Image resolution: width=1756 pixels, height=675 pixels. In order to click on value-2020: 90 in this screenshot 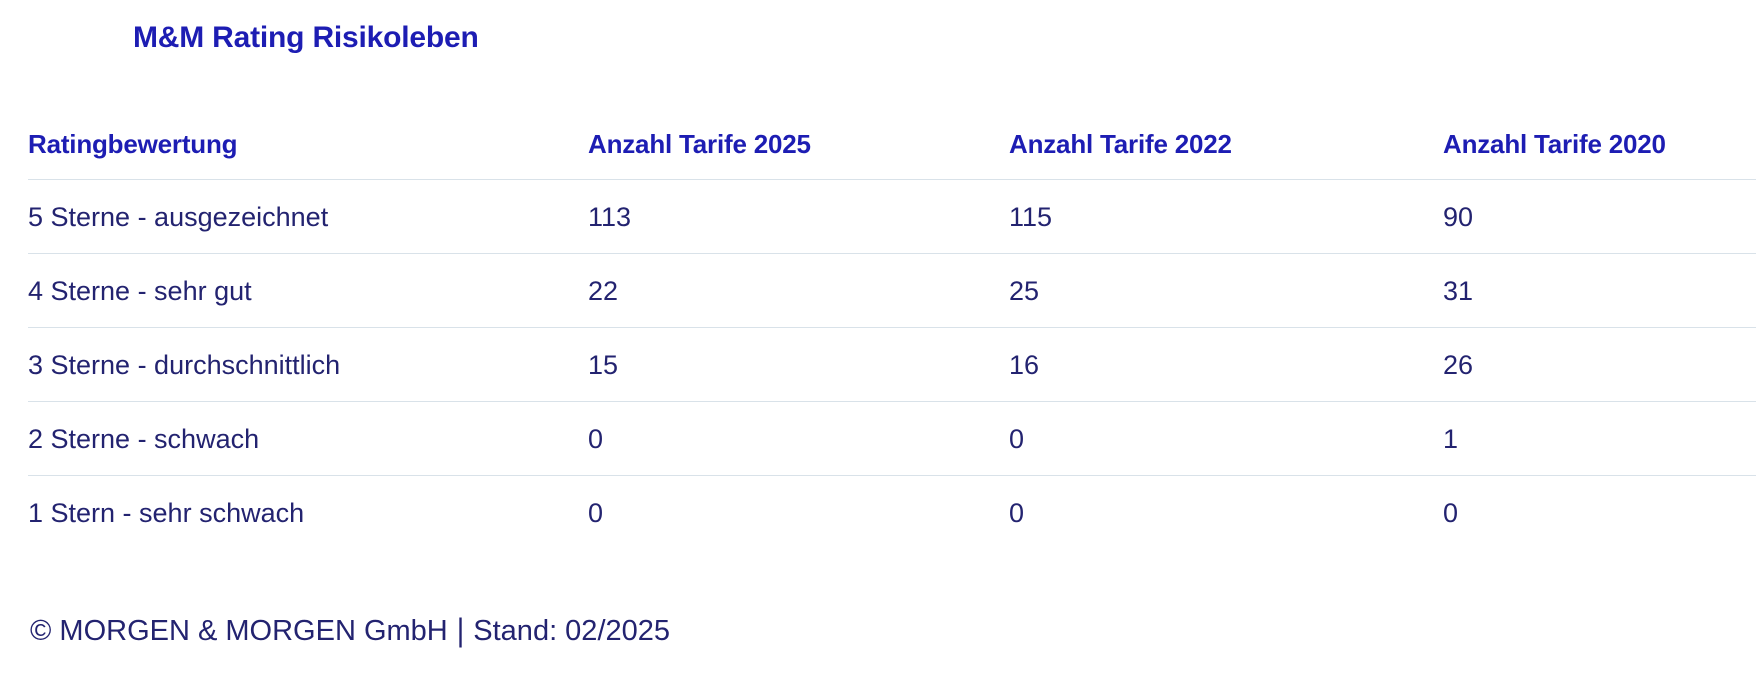, I will do `click(1458, 216)`.